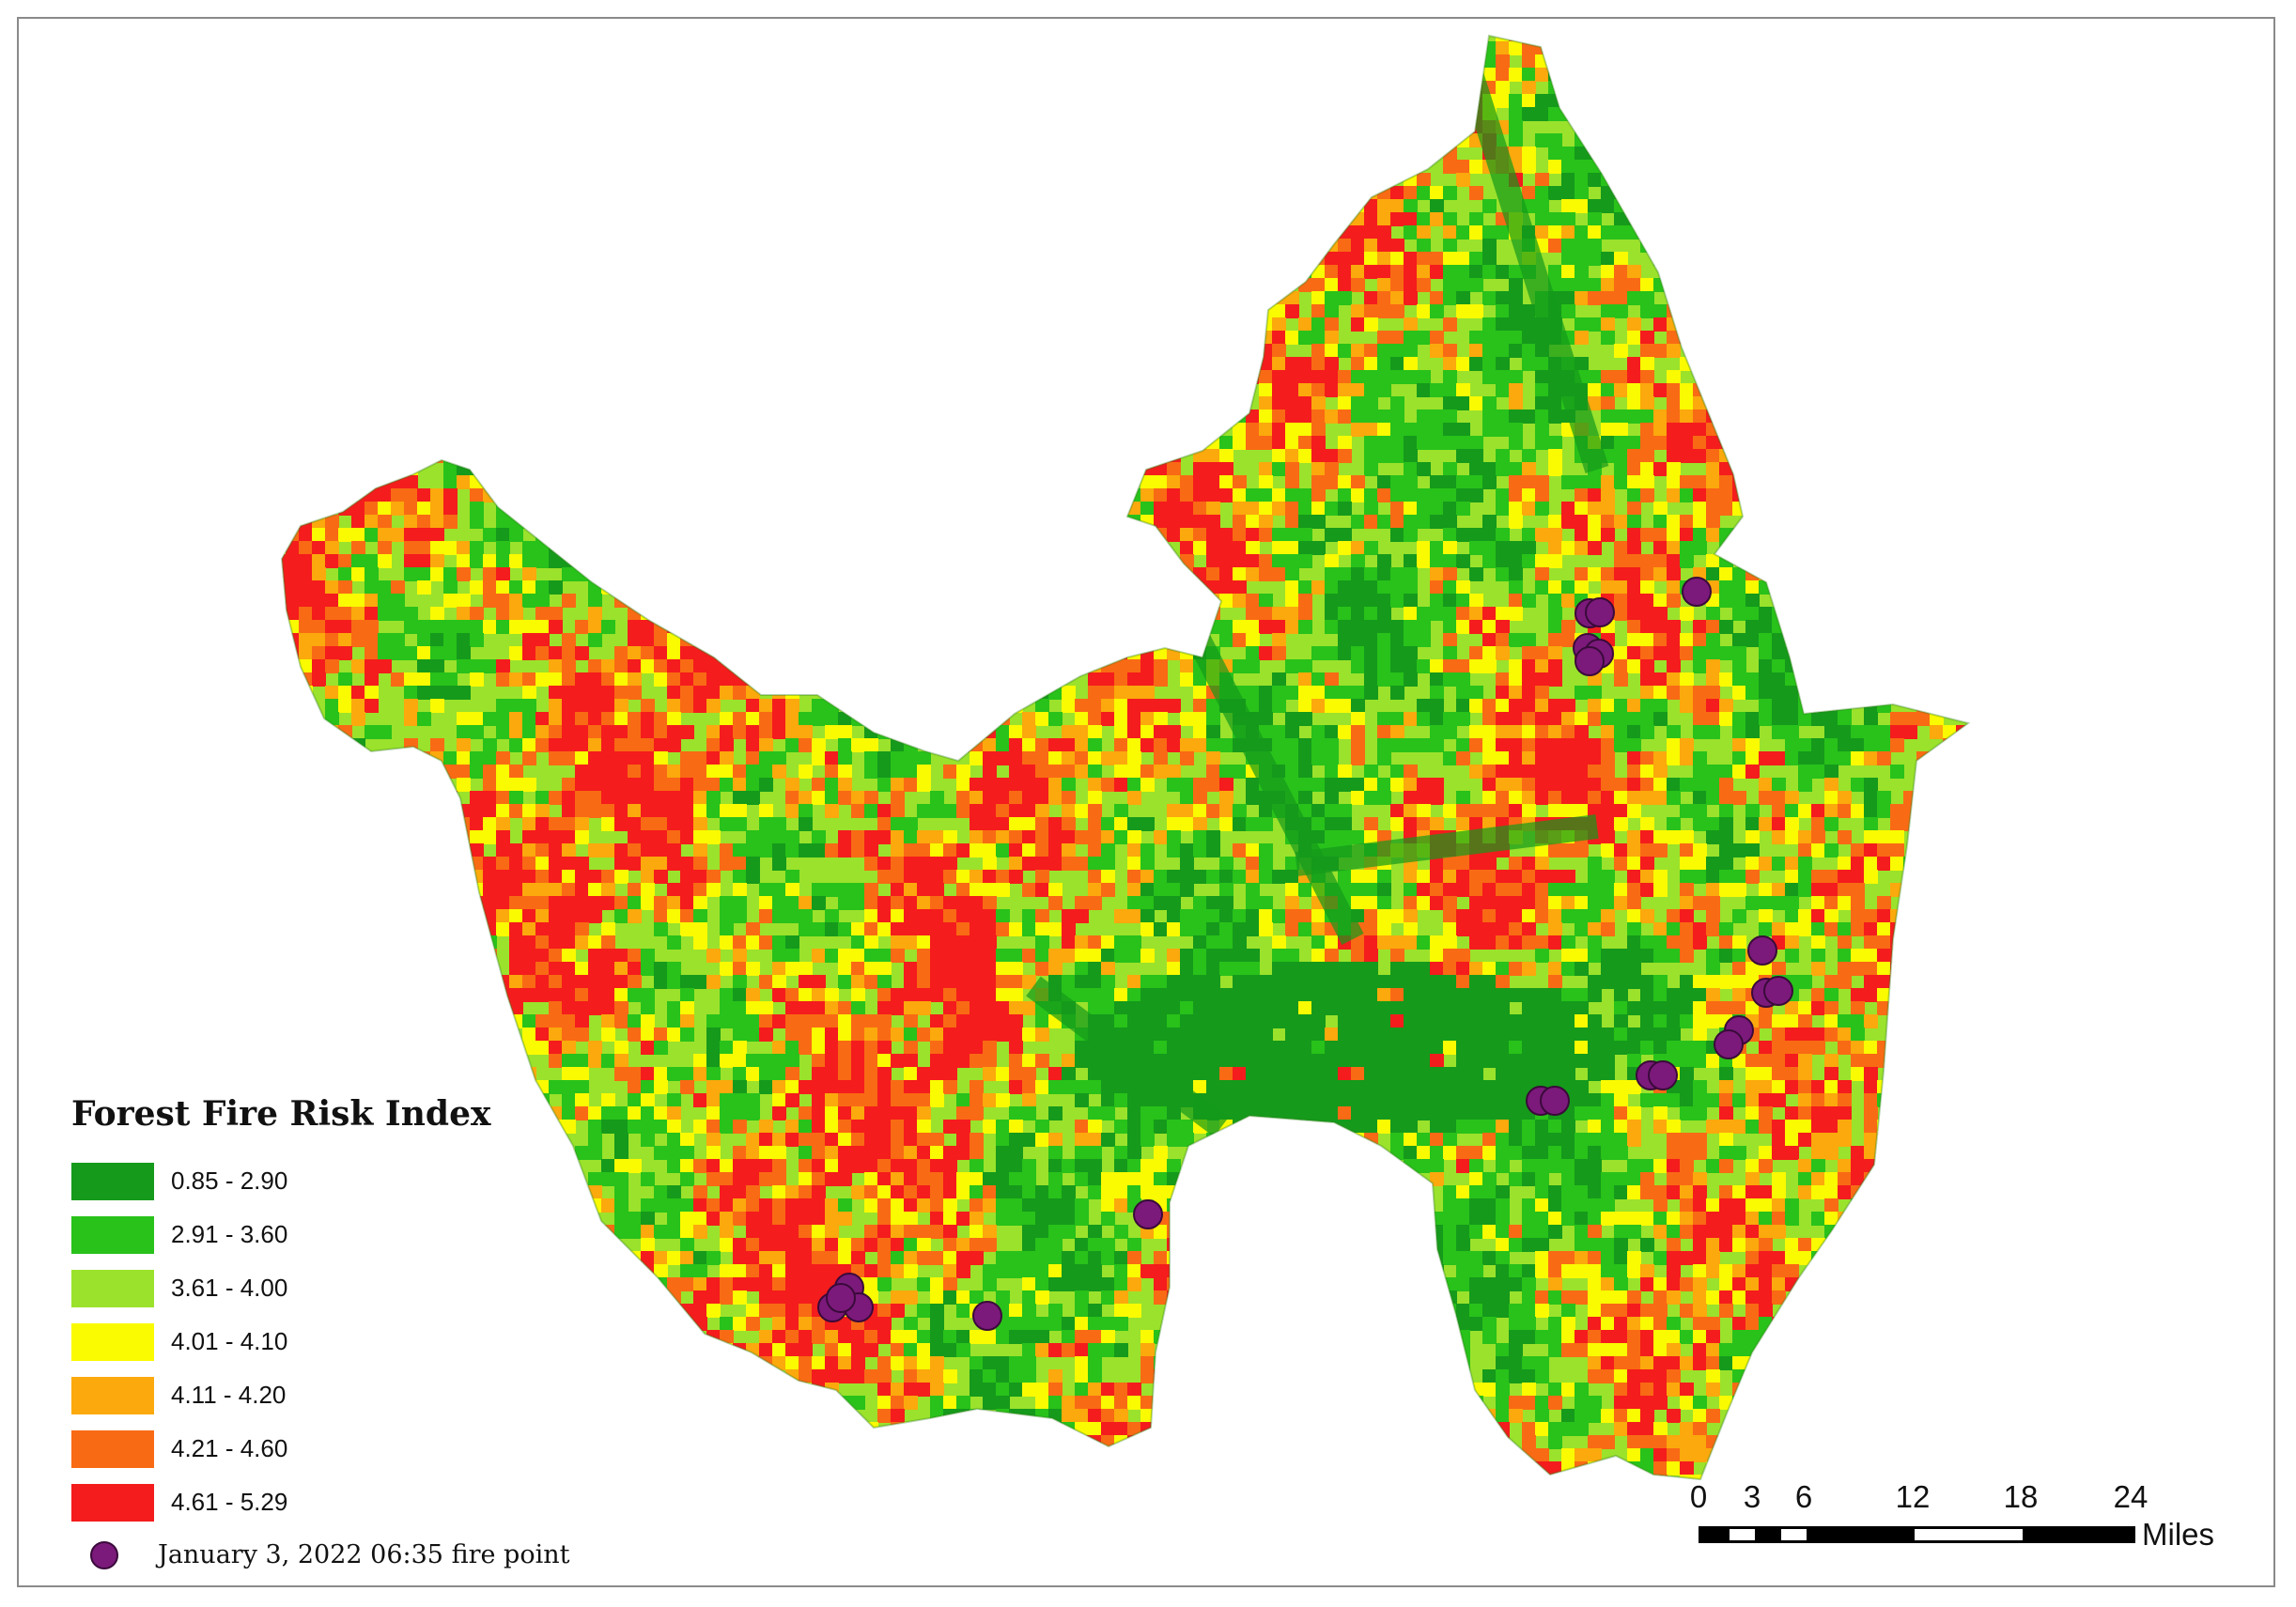 The height and width of the screenshot is (1607, 2296). I want to click on legend-class-3: 4.01 - 4.10, so click(359, 1341).